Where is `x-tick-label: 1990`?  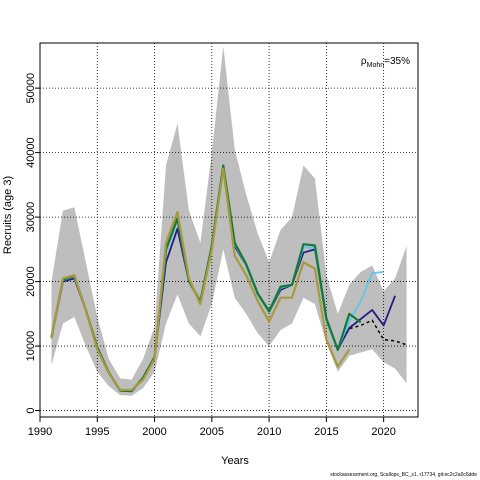 x-tick-label: 1990 is located at coordinates (40, 432).